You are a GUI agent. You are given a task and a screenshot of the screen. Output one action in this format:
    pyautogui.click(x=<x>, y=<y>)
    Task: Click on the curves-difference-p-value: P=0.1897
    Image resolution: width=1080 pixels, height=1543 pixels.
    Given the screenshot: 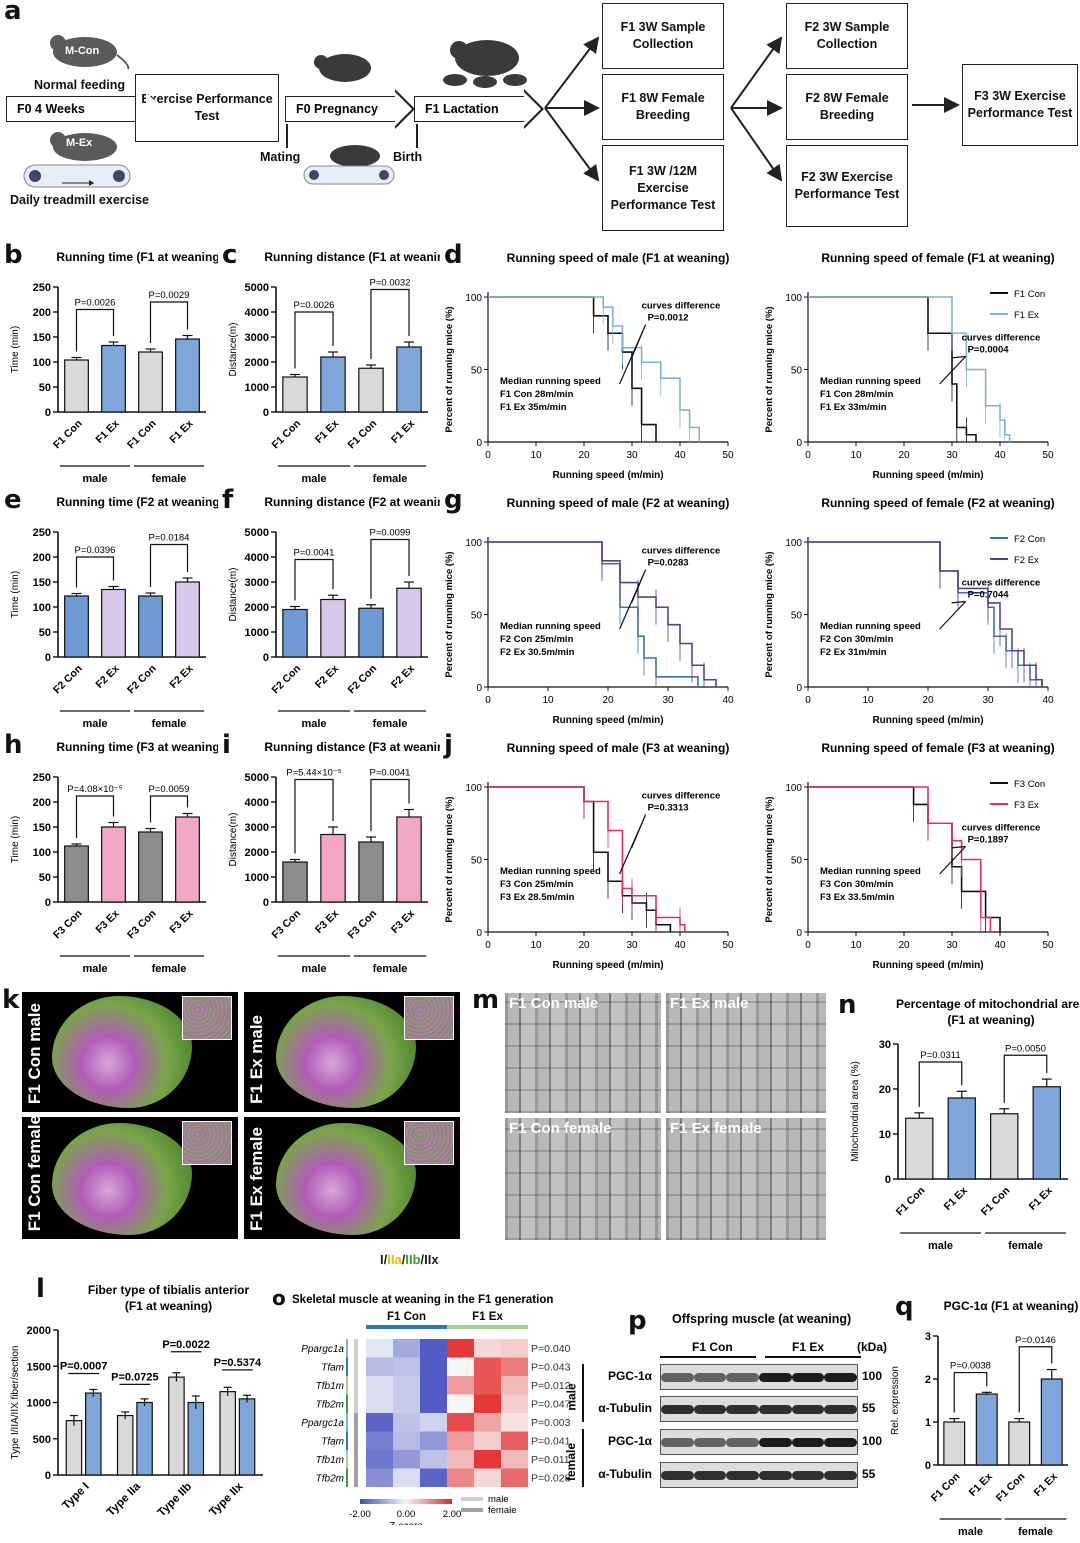 What is the action you would take?
    pyautogui.click(x=988, y=840)
    